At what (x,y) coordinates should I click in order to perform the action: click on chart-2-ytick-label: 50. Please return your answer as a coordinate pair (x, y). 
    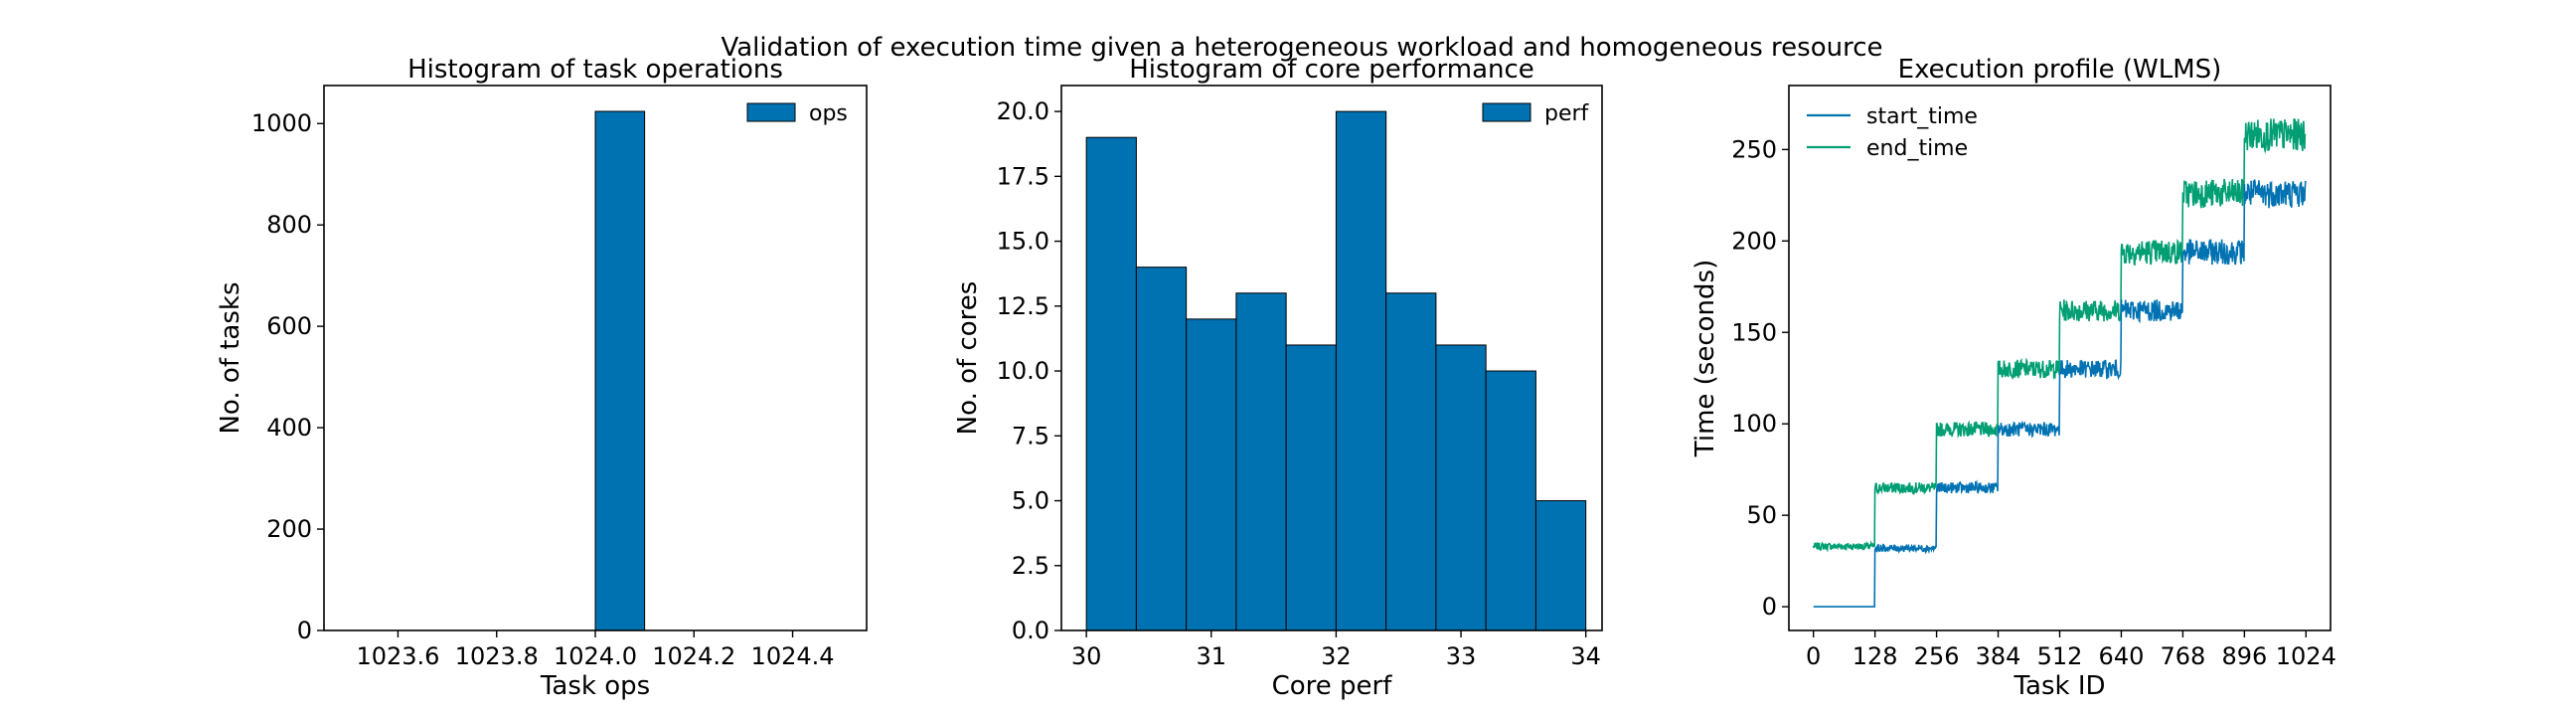
    Looking at the image, I should click on (1761, 515).